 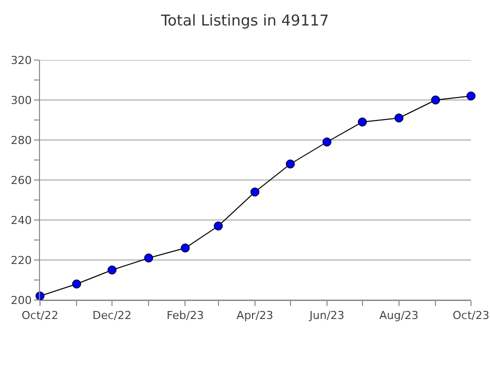 What do you see at coordinates (21, 260) in the screenshot?
I see `y-tick-label: 220` at bounding box center [21, 260].